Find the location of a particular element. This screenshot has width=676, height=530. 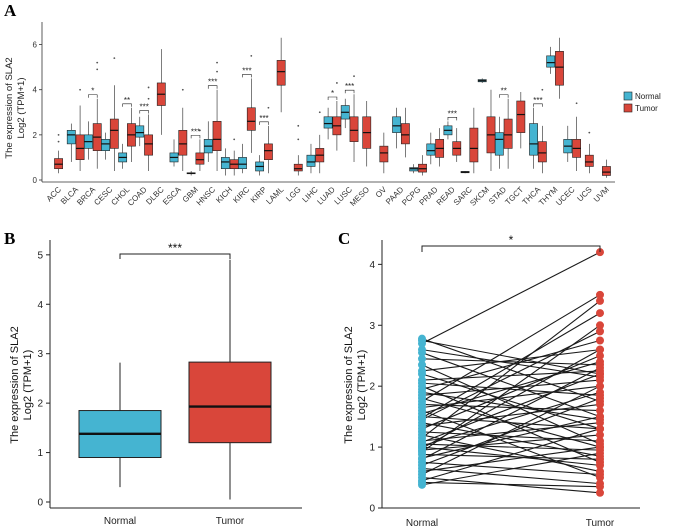

panel-b-letter: B is located at coordinates (9, 238).